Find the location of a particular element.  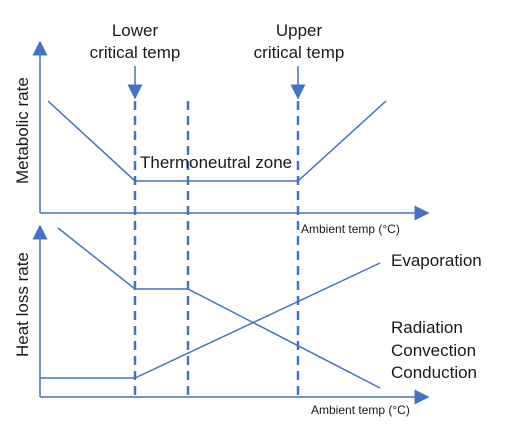

lower-critical-label: Lower critical temp is located at coordinates (135, 42).